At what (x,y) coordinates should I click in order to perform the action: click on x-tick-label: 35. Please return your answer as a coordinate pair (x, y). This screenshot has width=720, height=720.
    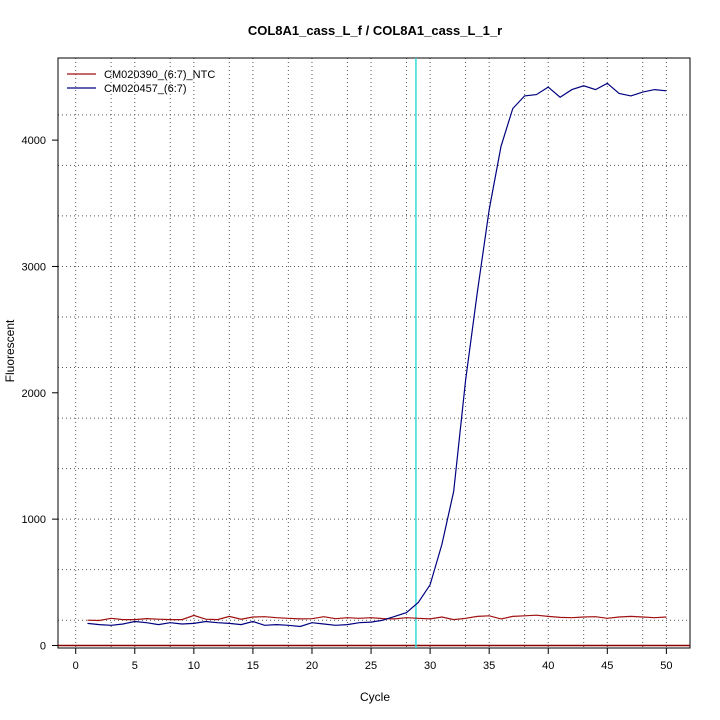
    Looking at the image, I should click on (489, 666).